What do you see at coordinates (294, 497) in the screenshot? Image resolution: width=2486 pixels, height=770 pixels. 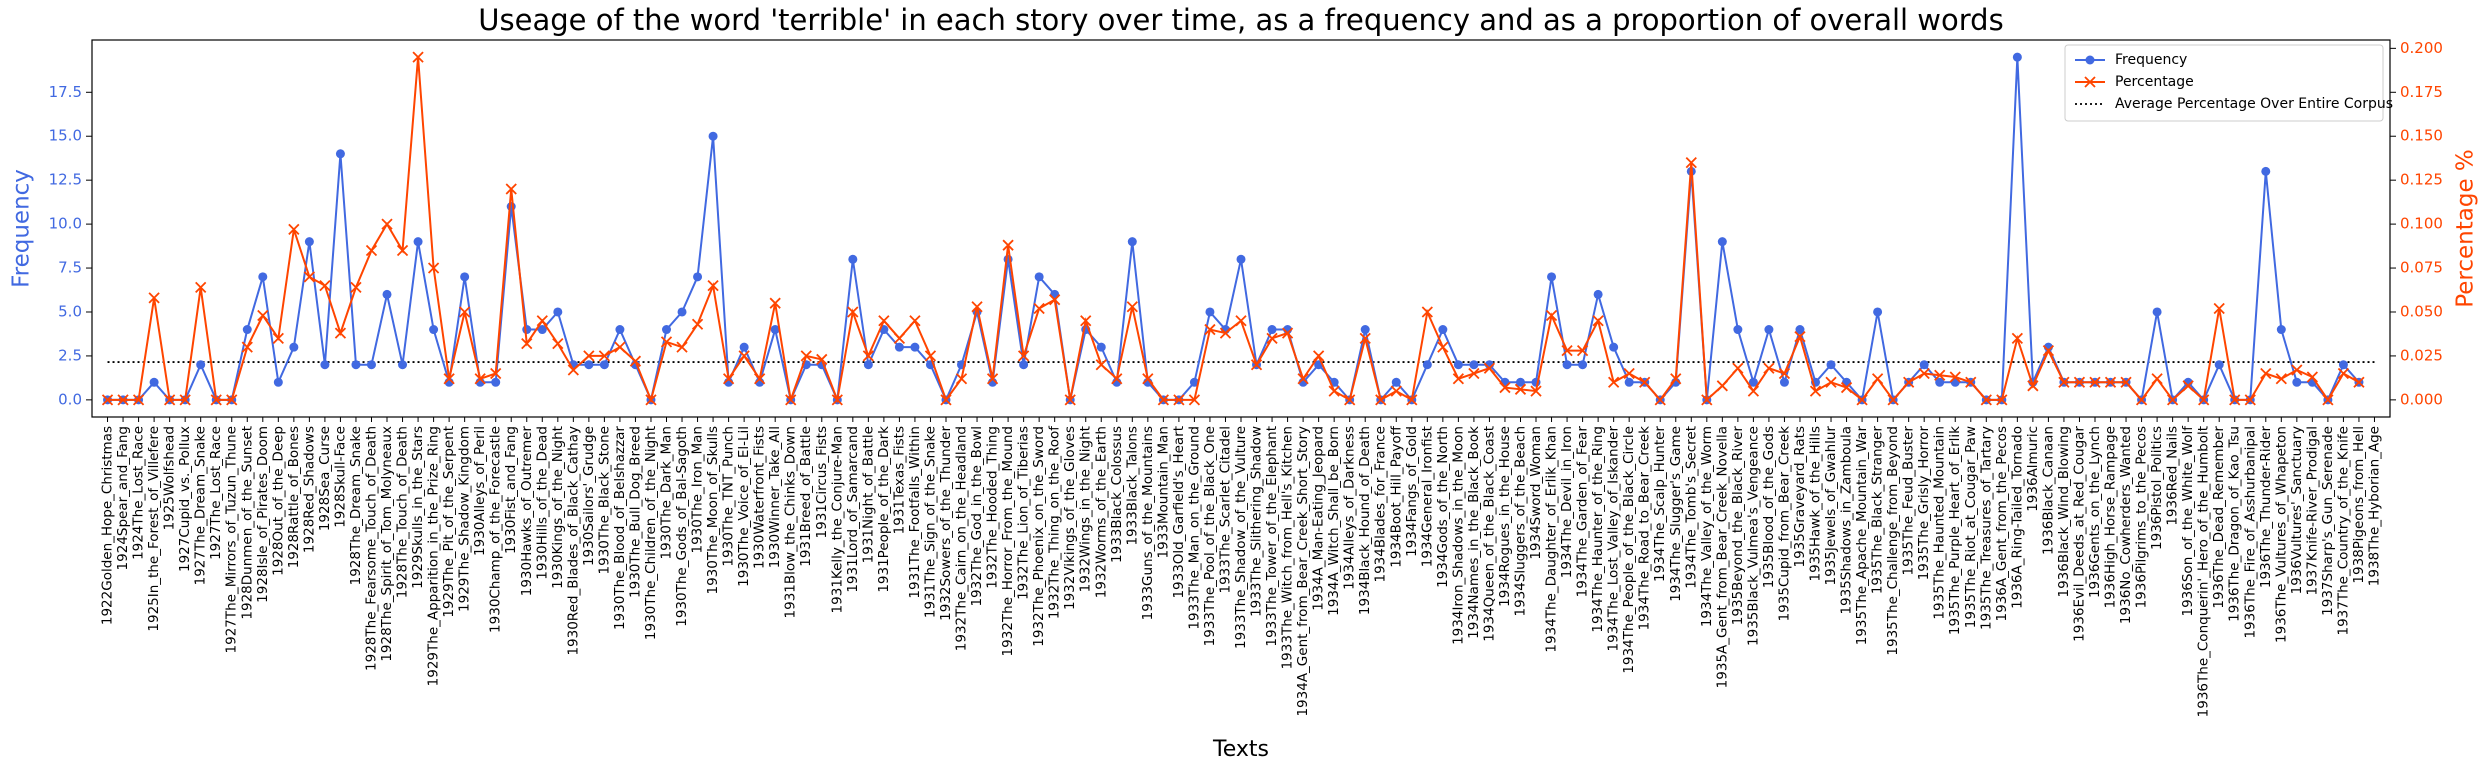 I see `x-tick-label: 1928Rattle_of_Bones` at bounding box center [294, 497].